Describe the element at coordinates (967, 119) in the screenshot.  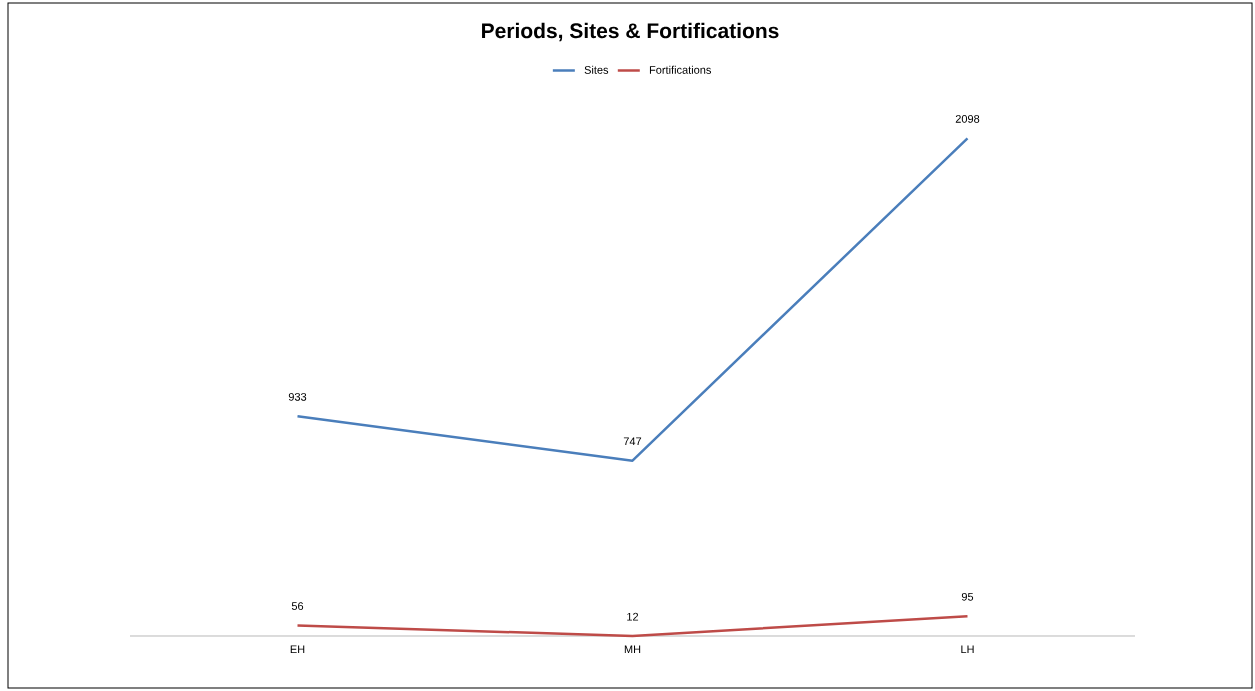
I see `data-label: 2098` at that location.